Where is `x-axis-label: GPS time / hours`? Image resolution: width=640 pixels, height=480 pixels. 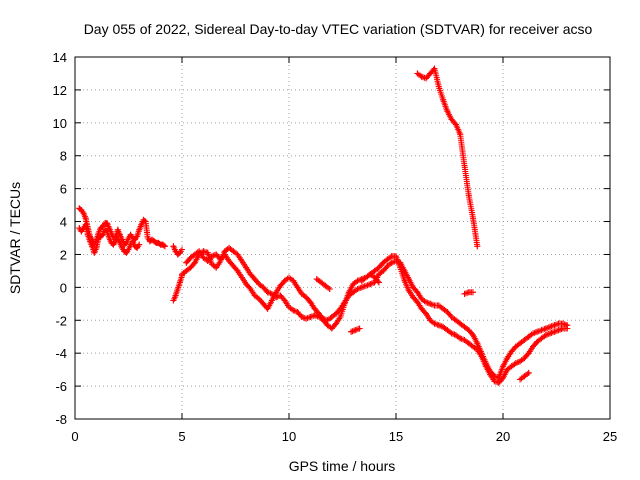 x-axis-label: GPS time / hours is located at coordinates (342, 466).